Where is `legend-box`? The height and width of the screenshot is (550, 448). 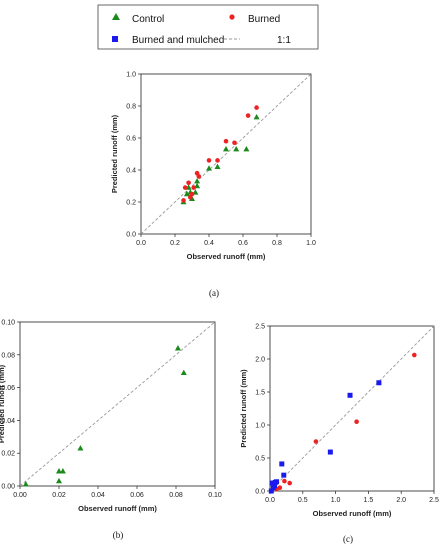
legend-box is located at coordinates (208, 27).